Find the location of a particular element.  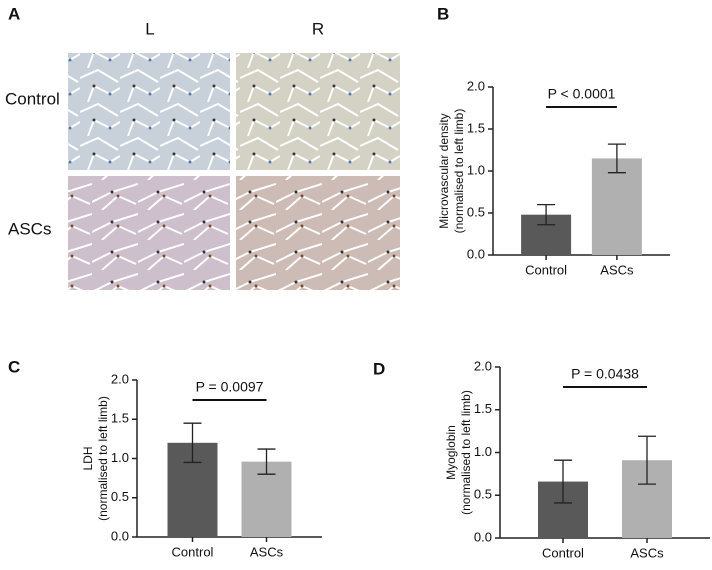

annotation: P < 0.0001 is located at coordinates (582, 94).